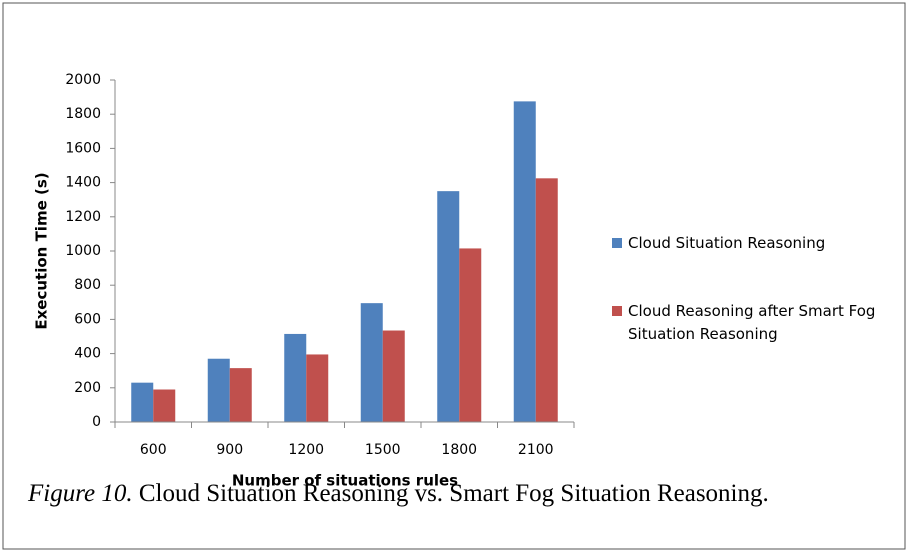 This screenshot has width=909, height=553. Describe the element at coordinates (96, 422) in the screenshot. I see `y-tick-label: 0` at that location.